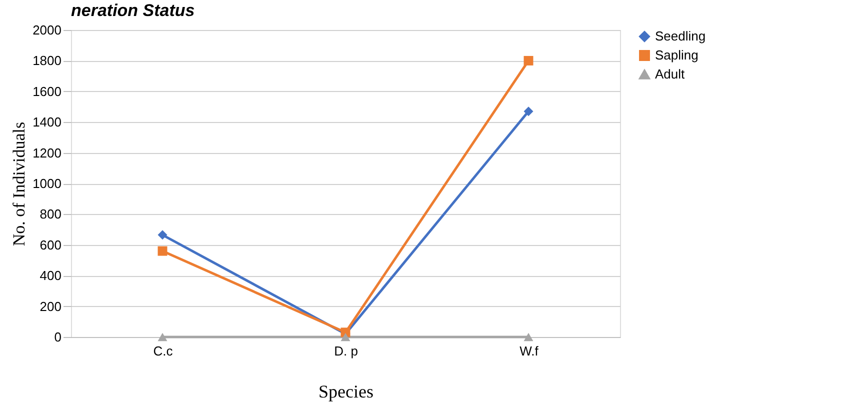 The height and width of the screenshot is (410, 852). I want to click on legend-label: Sapling, so click(676, 55).